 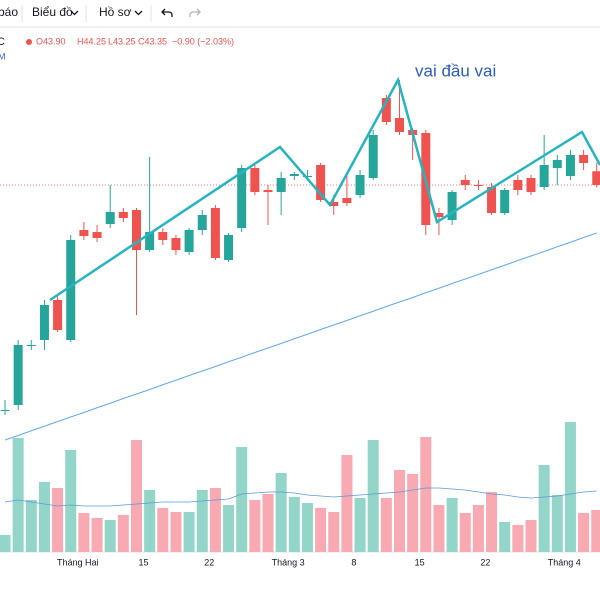 I want to click on legend-change: −0.90 (−2.03%), so click(x=203, y=41).